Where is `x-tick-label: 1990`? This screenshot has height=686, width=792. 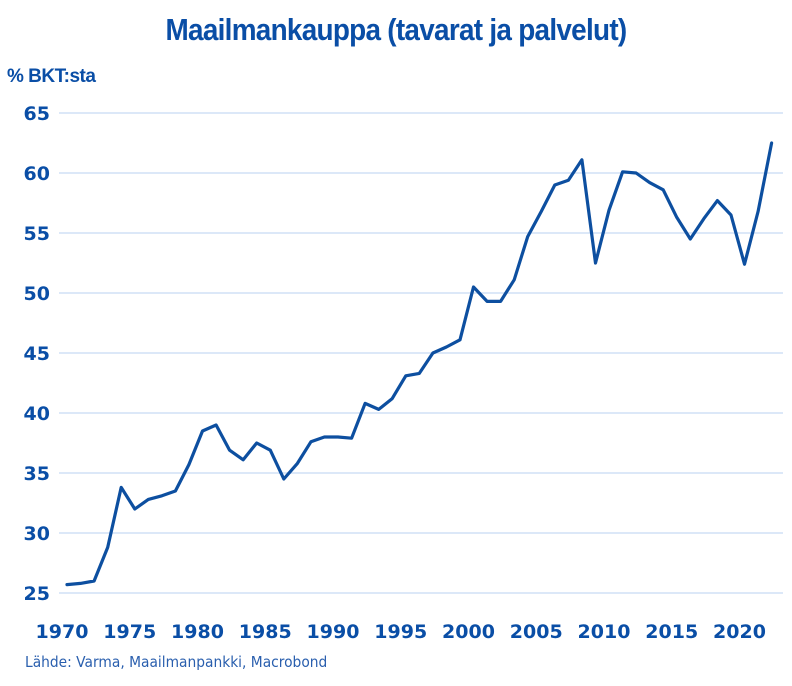
x-tick-label: 1990 is located at coordinates (333, 632).